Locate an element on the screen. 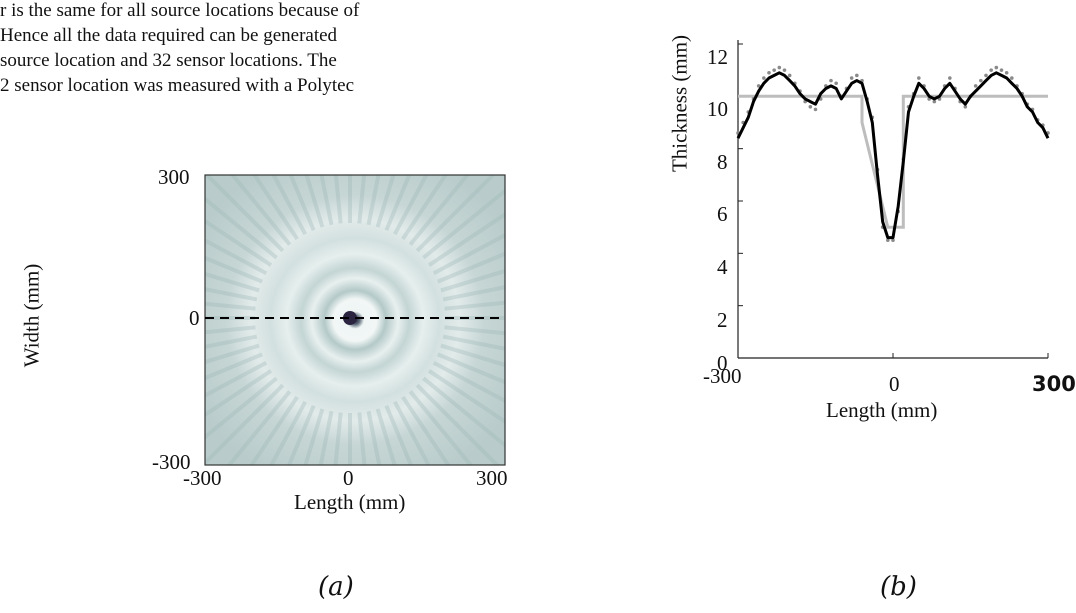  reconstructed-thickness-line is located at coordinates (893, 155).